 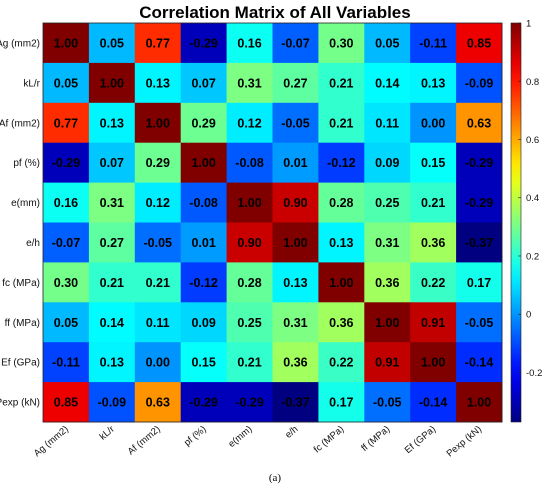 What do you see at coordinates (249, 83) in the screenshot?
I see `heatmap-cell-kl-r-e-mm` at bounding box center [249, 83].